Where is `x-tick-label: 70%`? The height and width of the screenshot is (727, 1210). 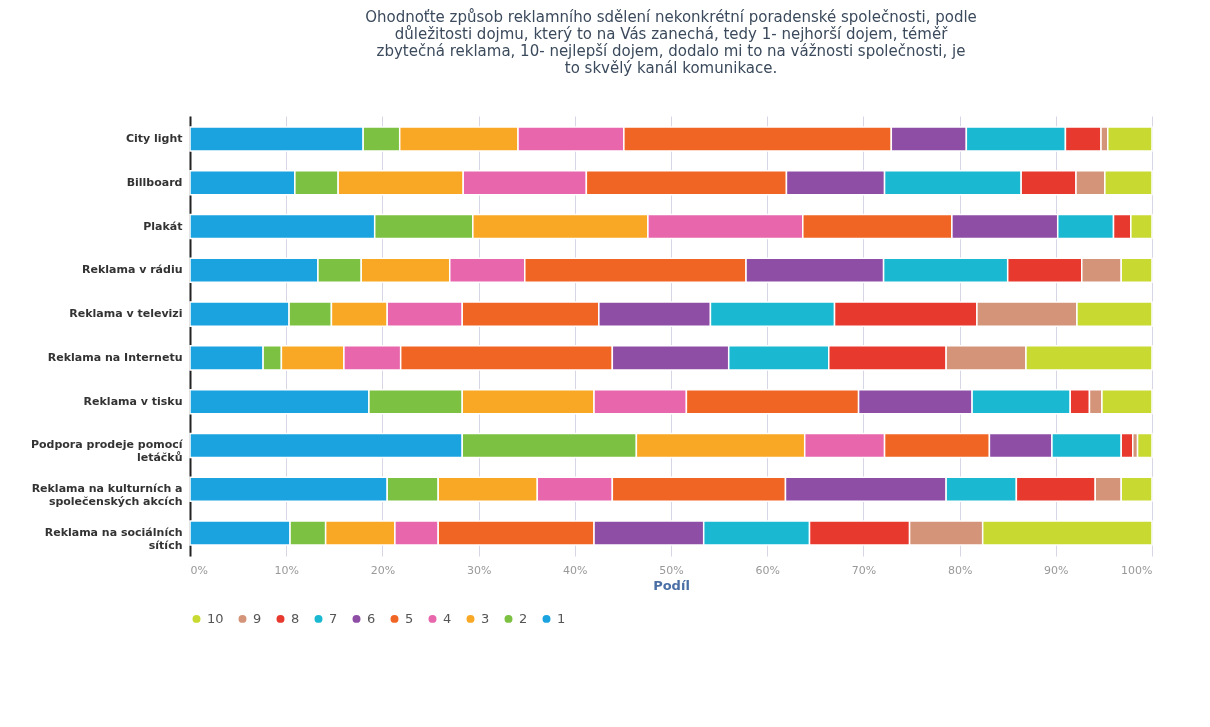
x-tick-label: 70% is located at coordinates (864, 570).